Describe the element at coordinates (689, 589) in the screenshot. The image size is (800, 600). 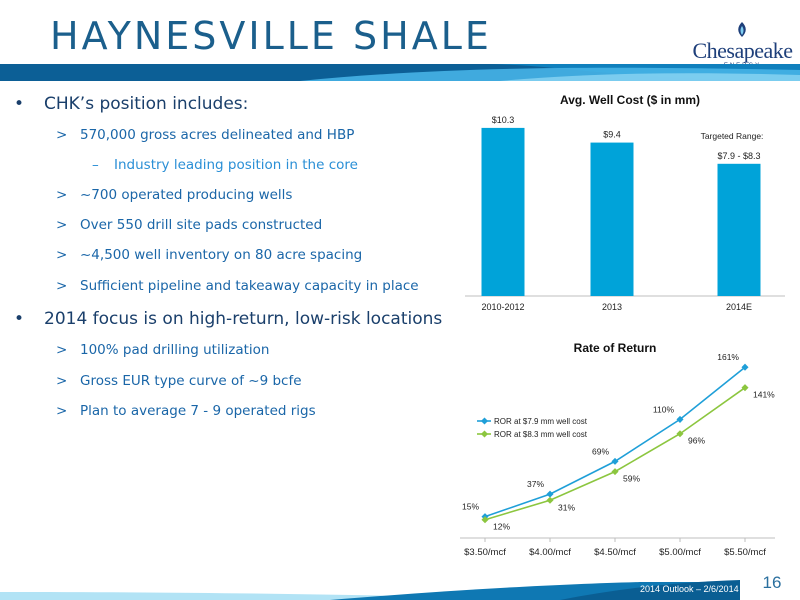
I see `footer-date: 2014 Outlook – 2/6/2014` at that location.